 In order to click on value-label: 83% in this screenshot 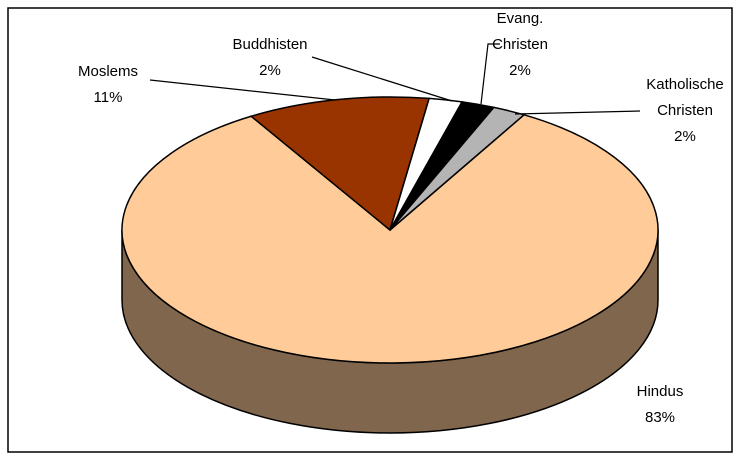, I will do `click(660, 417)`.